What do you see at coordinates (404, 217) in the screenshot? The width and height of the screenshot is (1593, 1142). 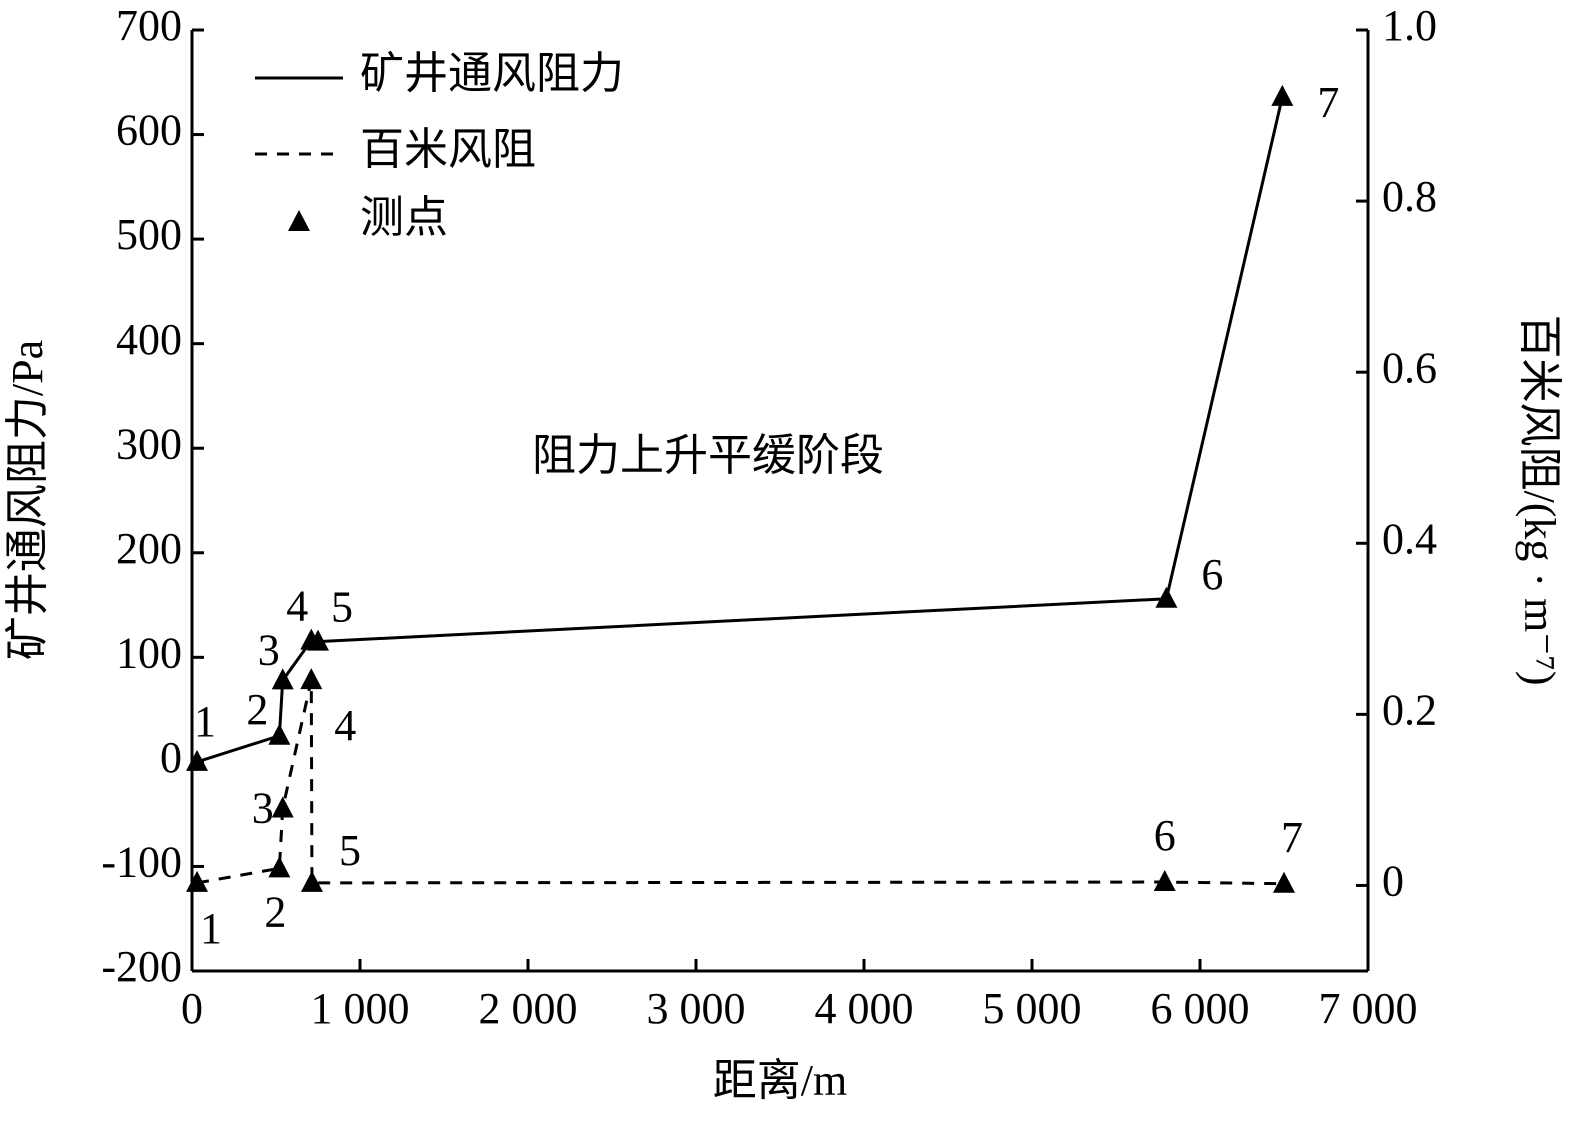 I see `legend-label: 测点` at bounding box center [404, 217].